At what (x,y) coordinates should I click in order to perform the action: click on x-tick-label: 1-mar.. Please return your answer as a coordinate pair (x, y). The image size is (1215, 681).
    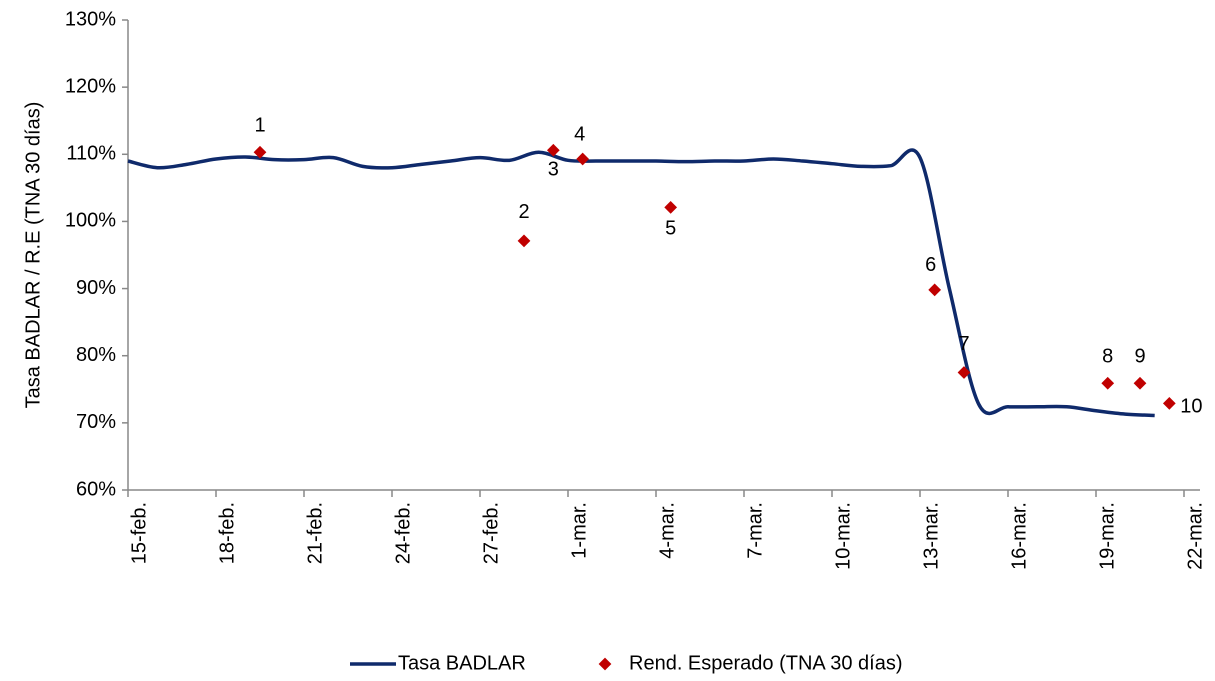
    Looking at the image, I should click on (579, 530).